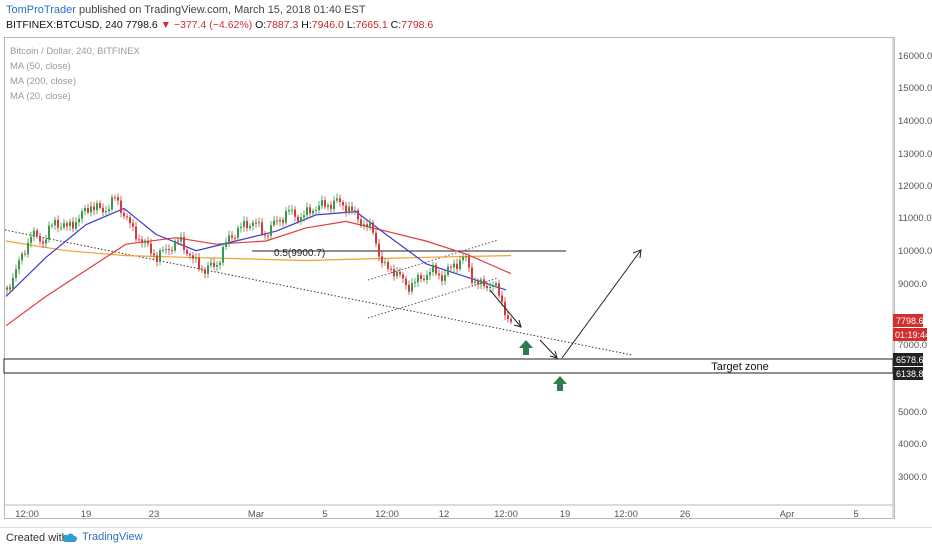  I want to click on up-arrow-icon, so click(560, 383).